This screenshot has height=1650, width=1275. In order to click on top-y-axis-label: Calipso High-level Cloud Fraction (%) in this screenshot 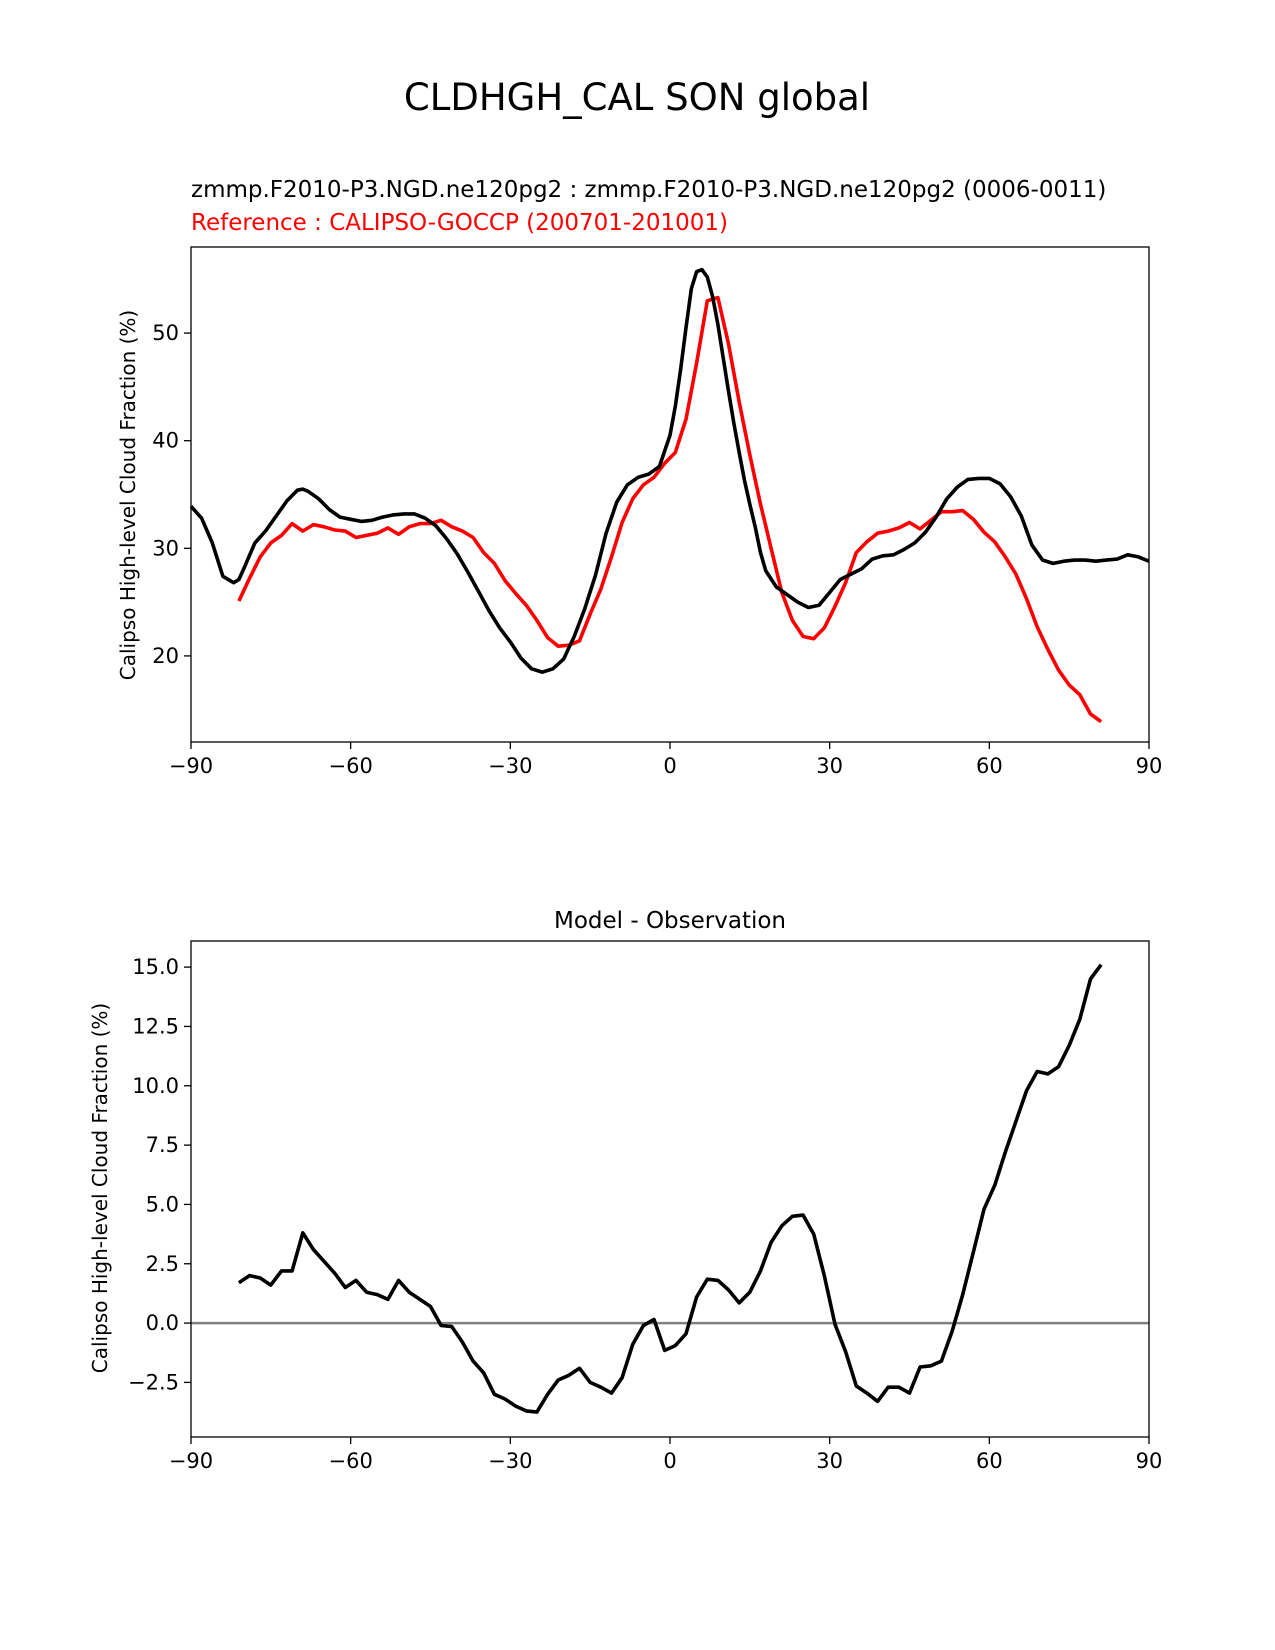, I will do `click(128, 495)`.